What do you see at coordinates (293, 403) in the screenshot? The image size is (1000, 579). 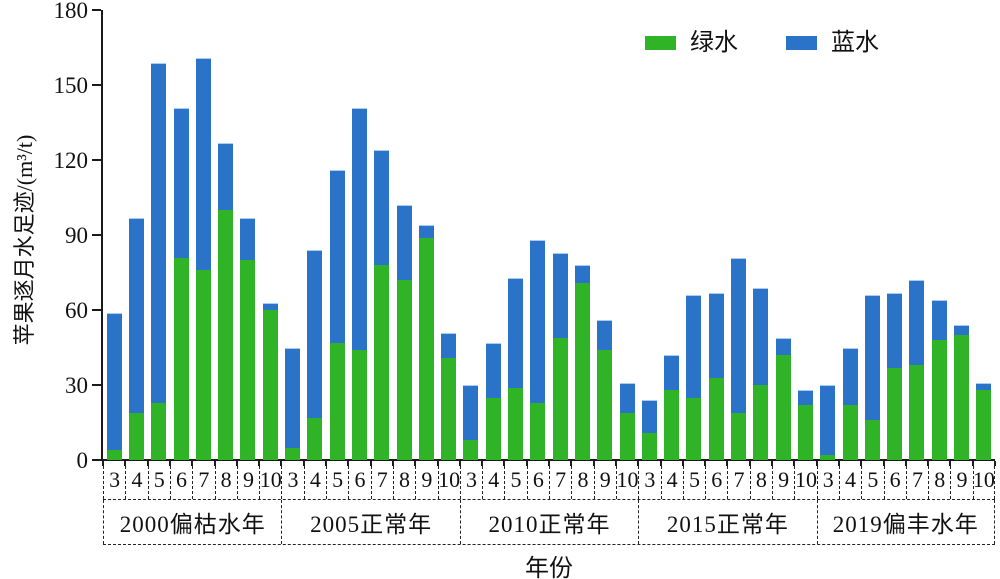 I see `bar-2005正常年-month-3` at bounding box center [293, 403].